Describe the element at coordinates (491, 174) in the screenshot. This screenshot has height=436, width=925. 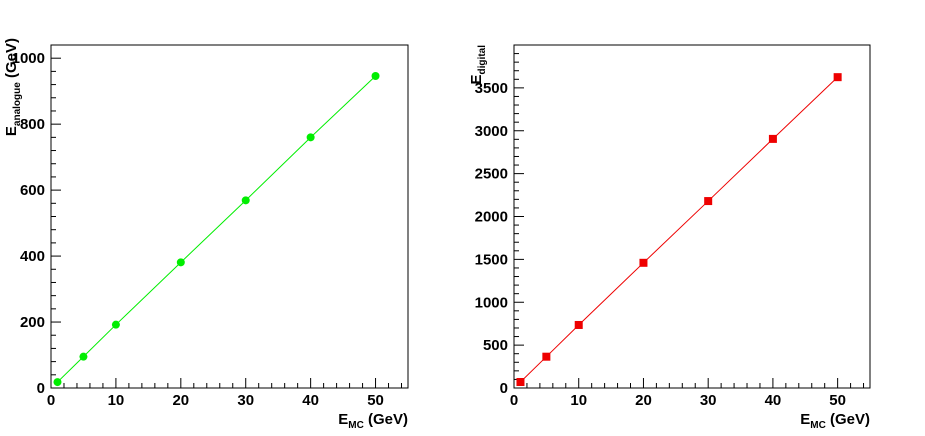
I see `y-tick-label: 2500` at that location.